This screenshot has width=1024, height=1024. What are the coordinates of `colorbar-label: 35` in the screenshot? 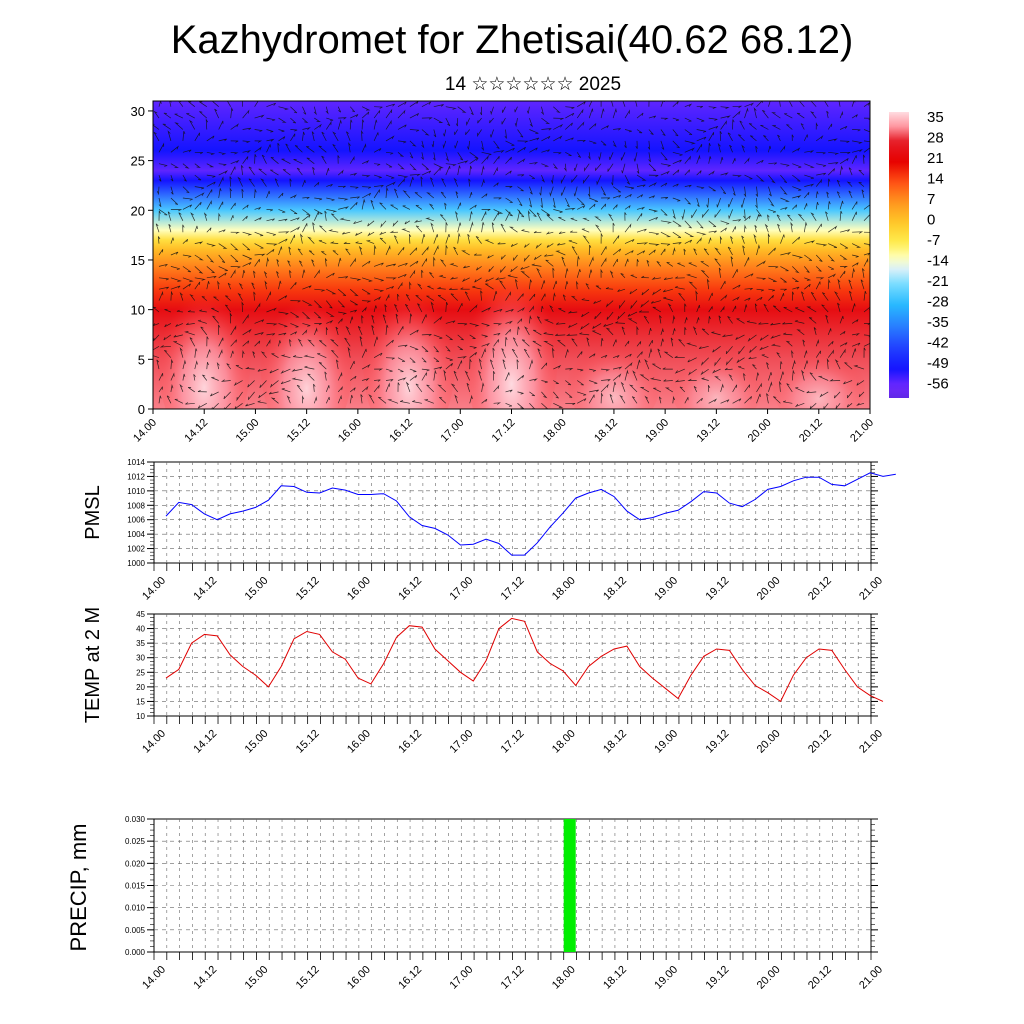 It's located at (935, 117).